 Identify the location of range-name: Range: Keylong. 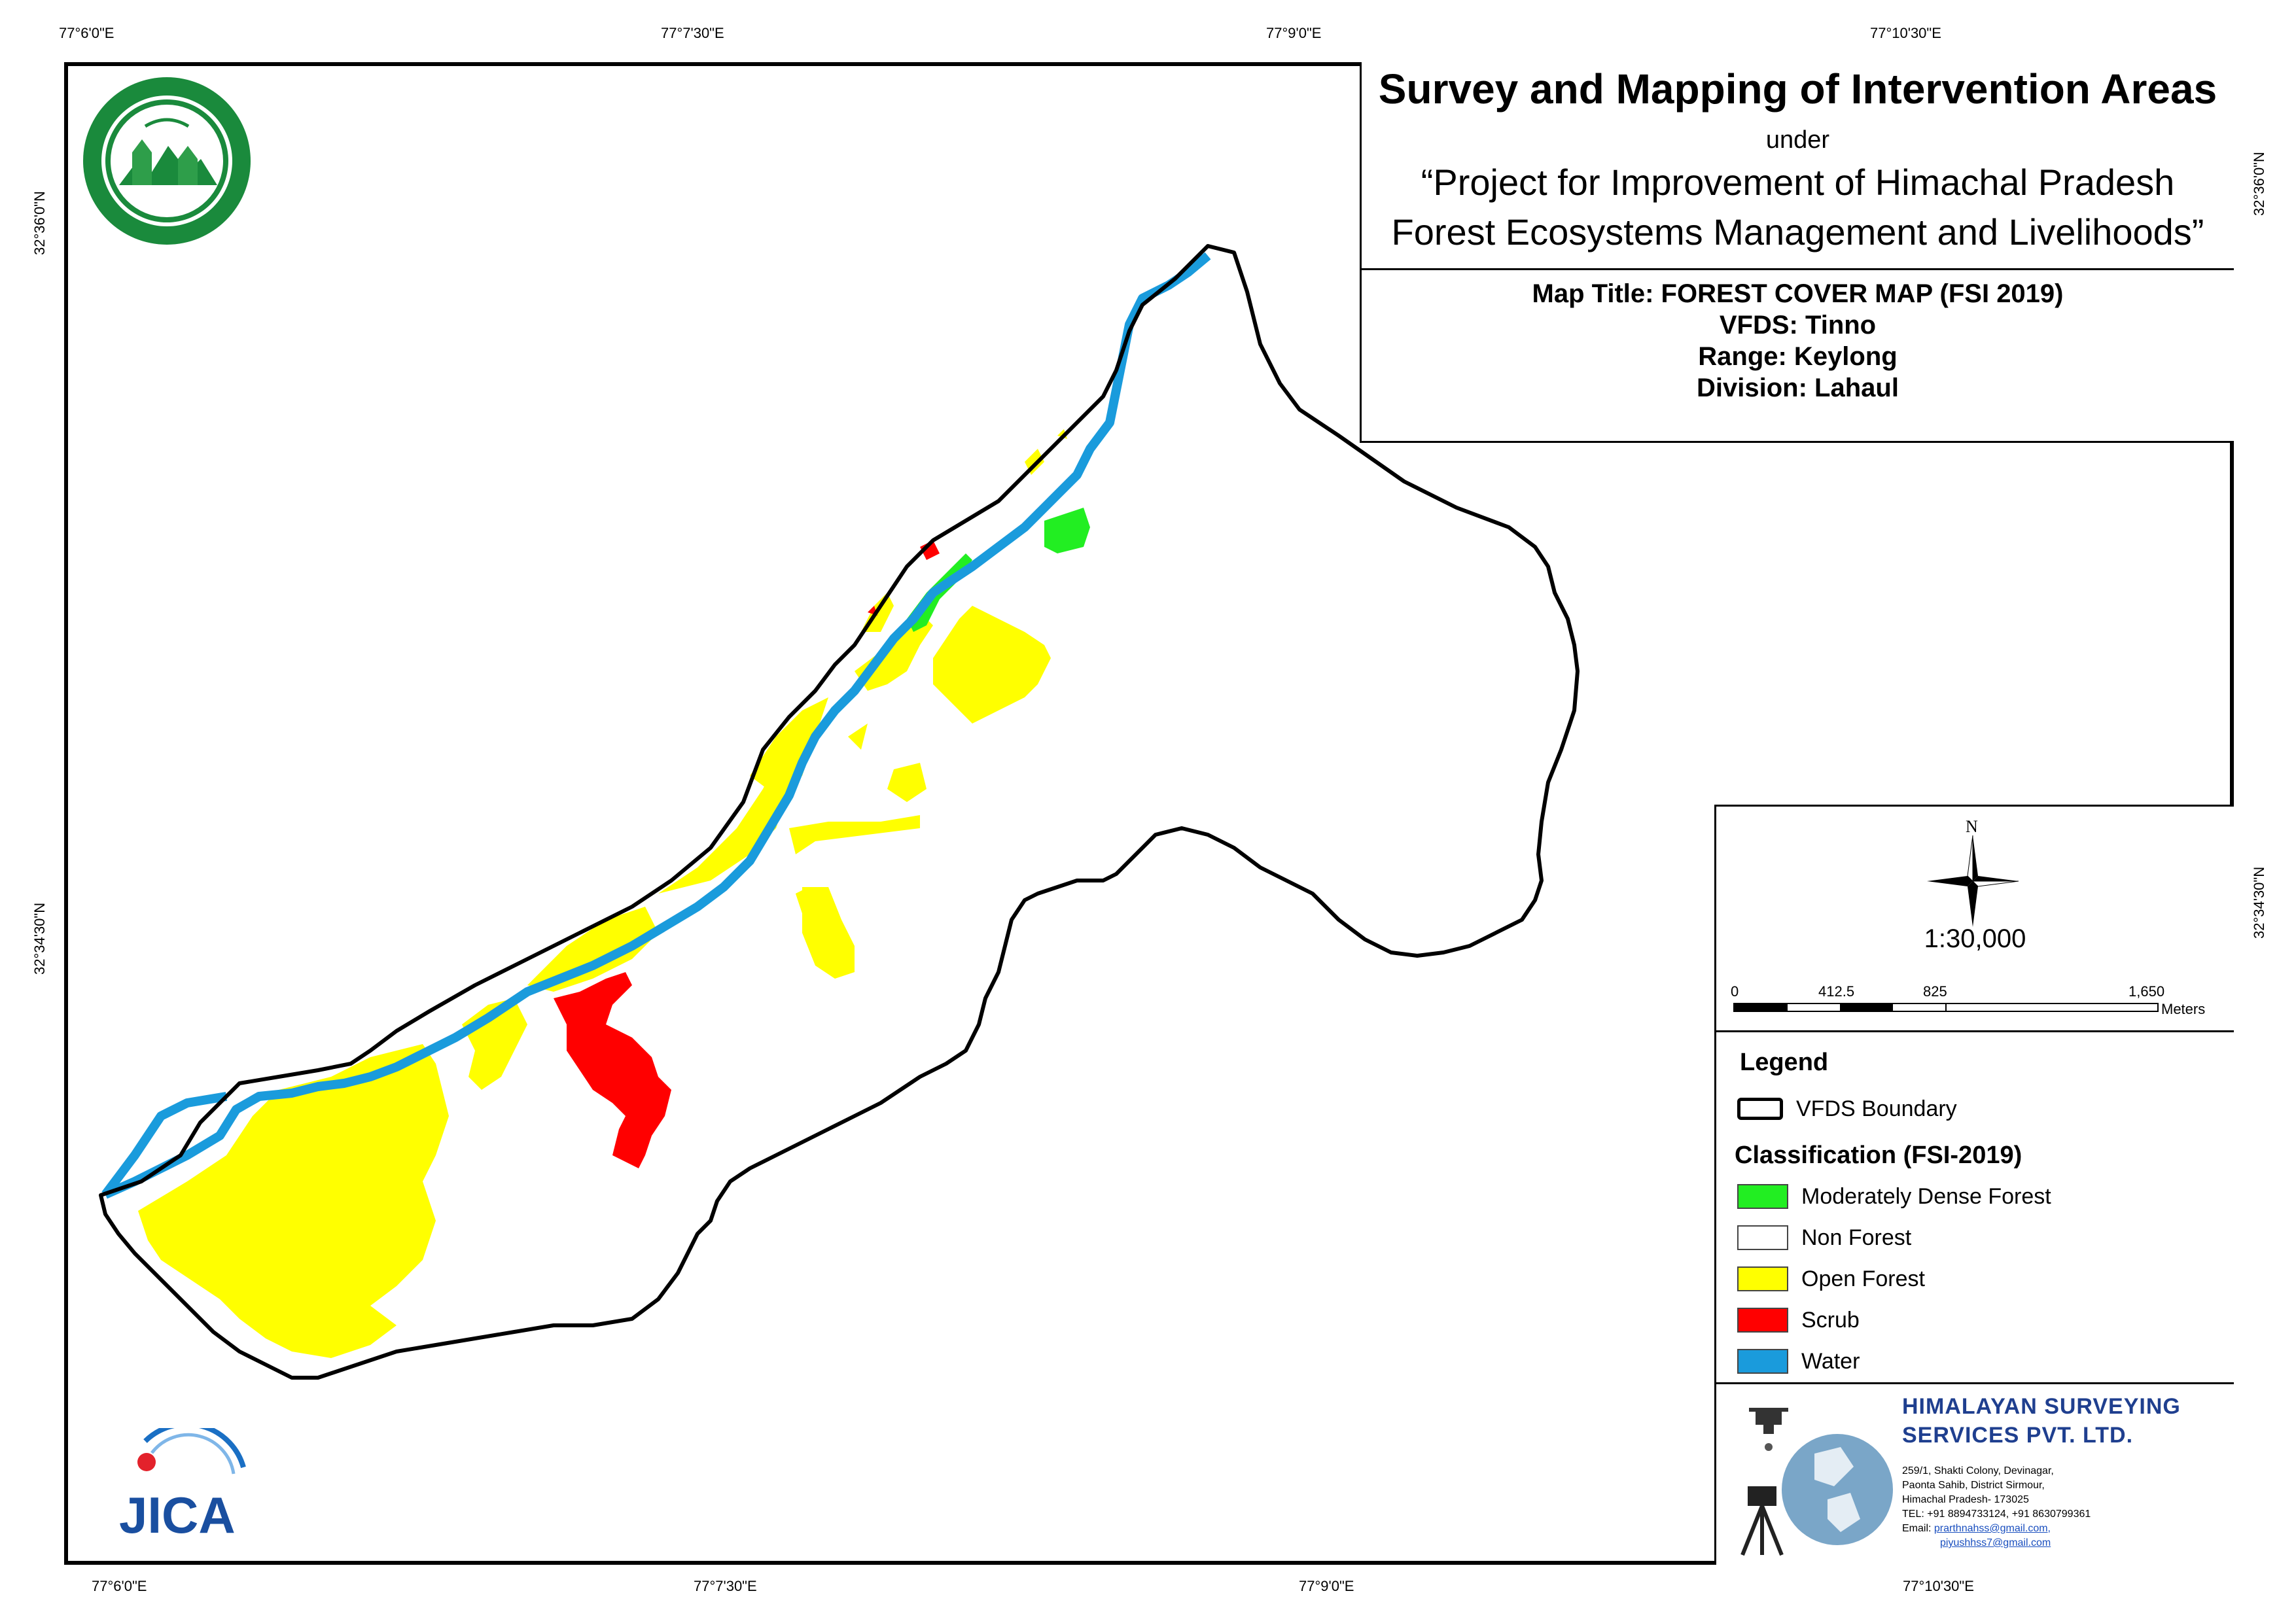
(1798, 357).